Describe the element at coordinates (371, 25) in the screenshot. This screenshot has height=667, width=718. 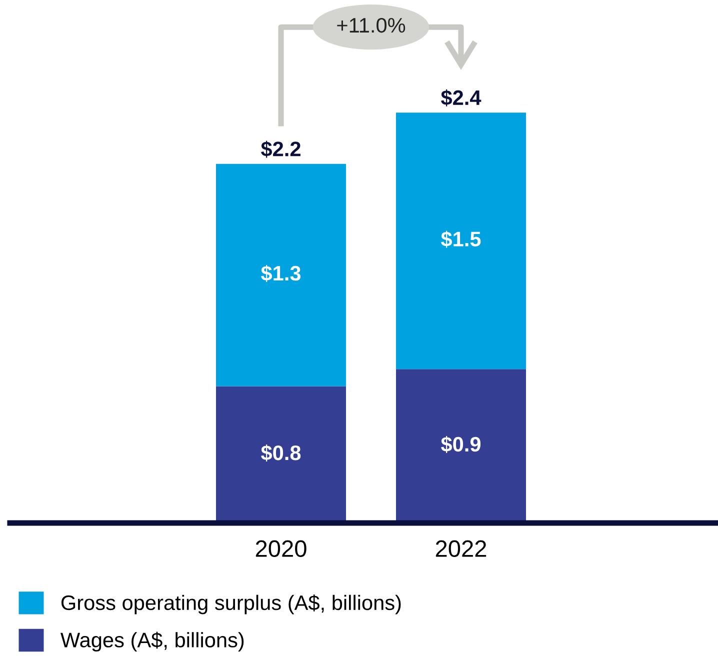
I see `text: +11.0%` at that location.